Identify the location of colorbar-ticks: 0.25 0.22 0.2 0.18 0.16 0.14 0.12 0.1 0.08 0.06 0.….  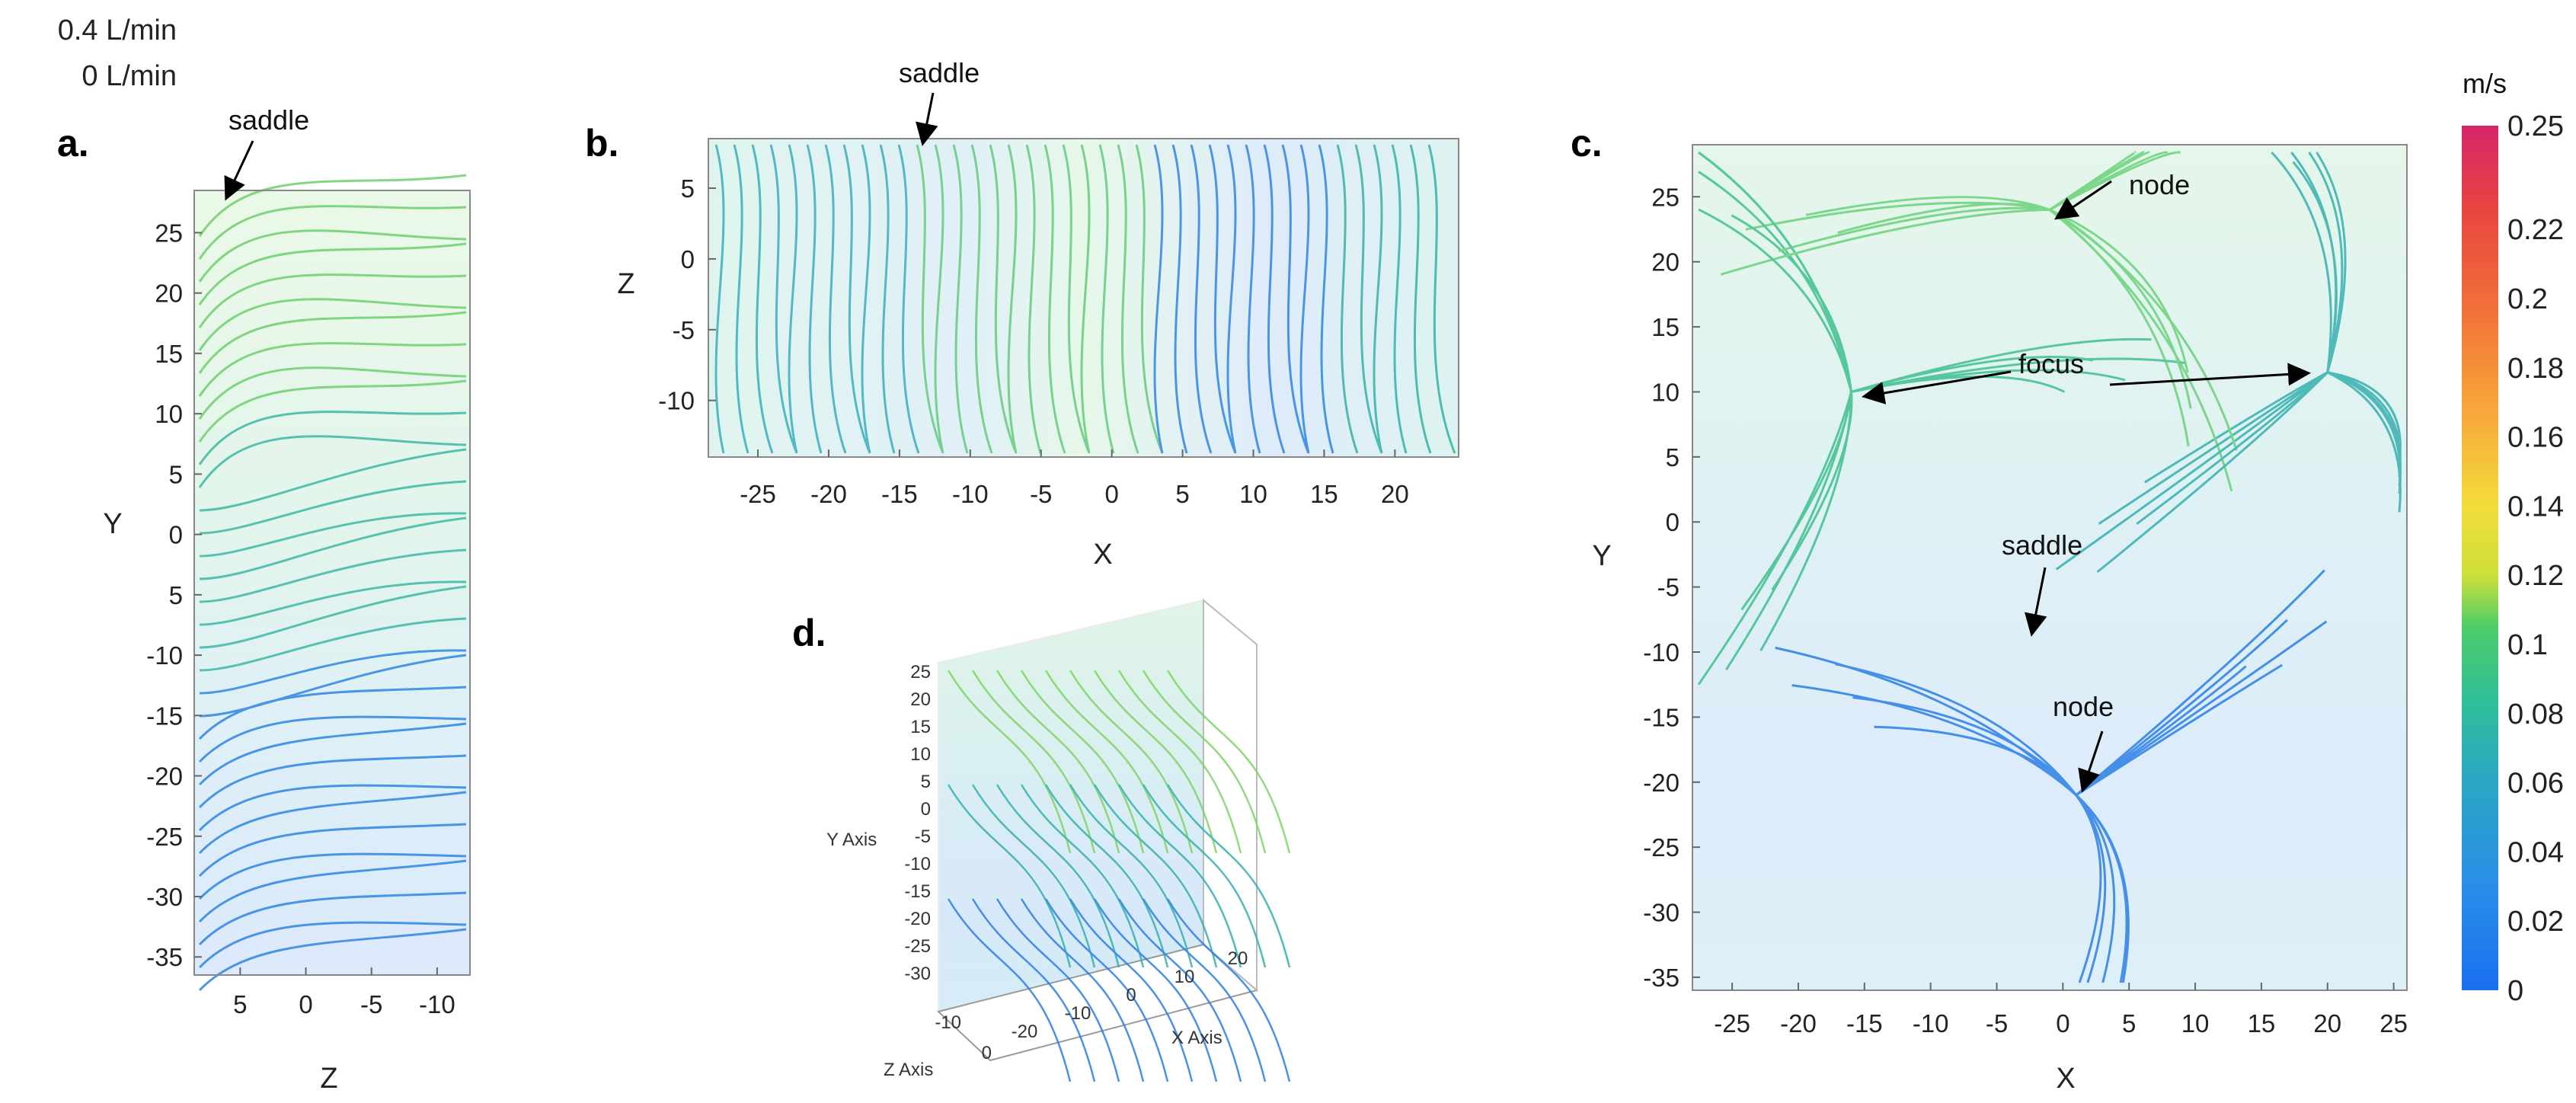
(2536, 558).